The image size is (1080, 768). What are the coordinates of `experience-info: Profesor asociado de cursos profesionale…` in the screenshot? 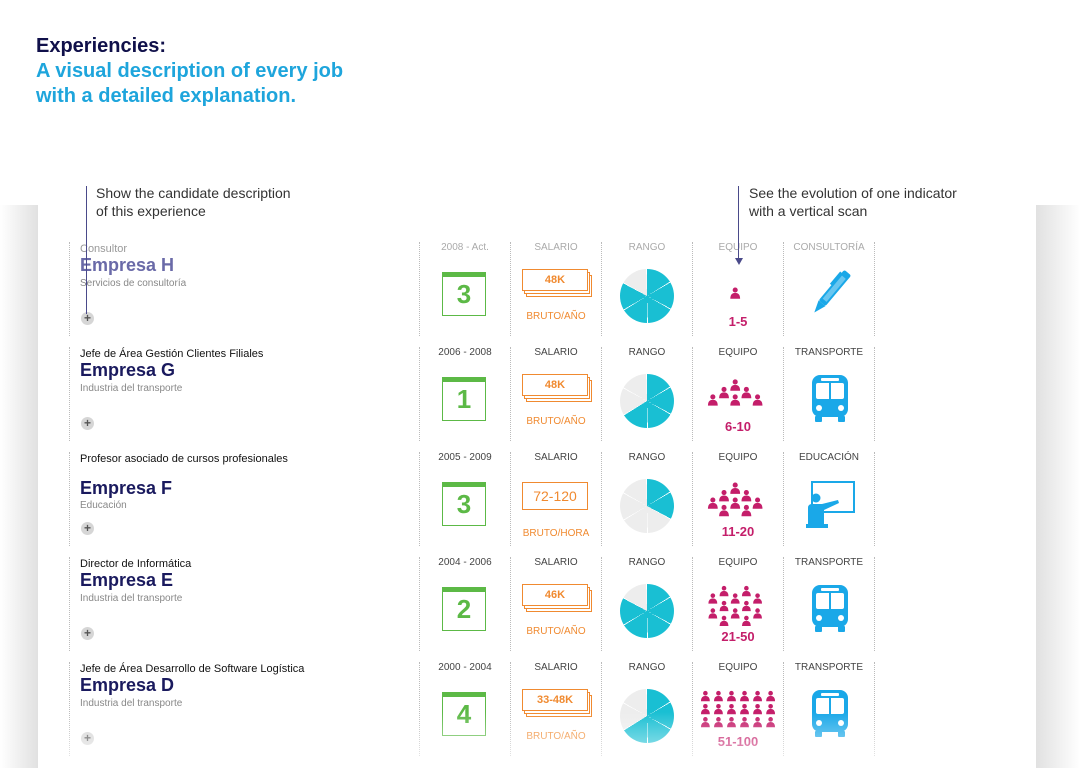 It's located at (239, 499).